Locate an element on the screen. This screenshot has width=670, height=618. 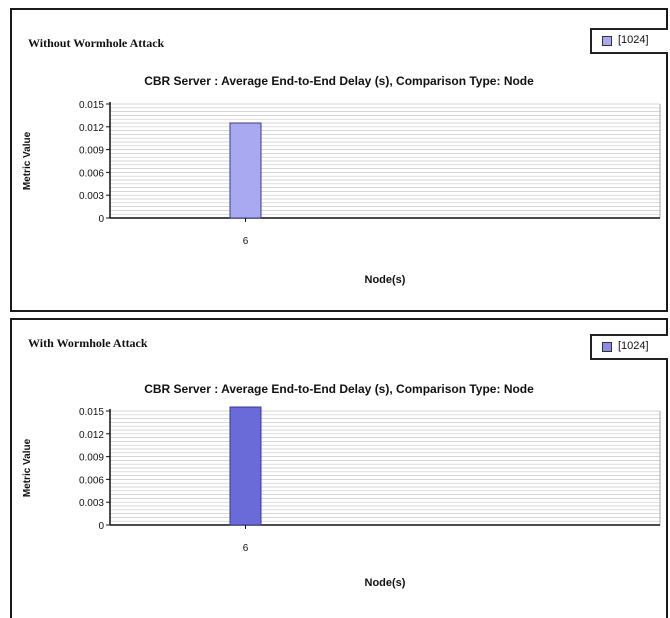
panel-caption: With Wormhole Attack is located at coordinates (88, 343).